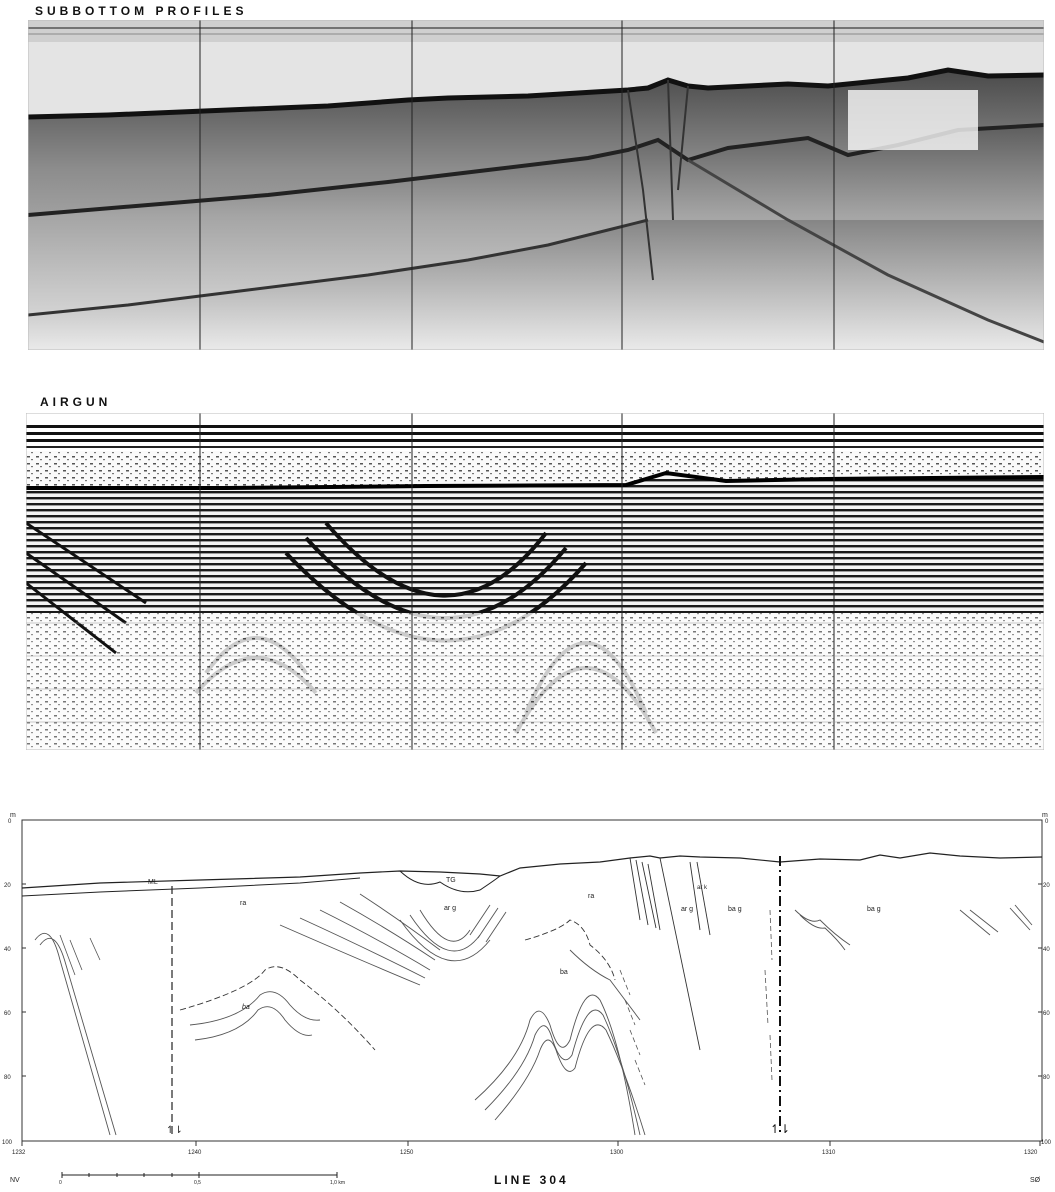 This screenshot has width=1055, height=1192. I want to click on depth-tick-label-right: 100, so click(1046, 1143).